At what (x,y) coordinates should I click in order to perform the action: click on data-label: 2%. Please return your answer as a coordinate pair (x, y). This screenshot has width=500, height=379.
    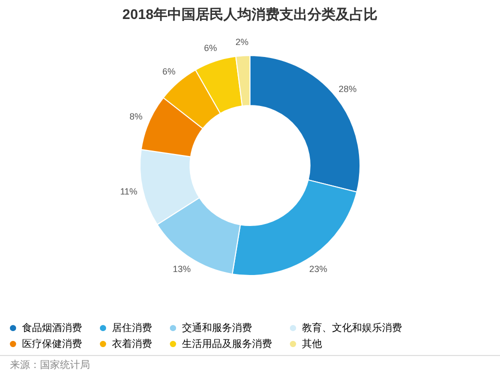
    Looking at the image, I should click on (241, 41).